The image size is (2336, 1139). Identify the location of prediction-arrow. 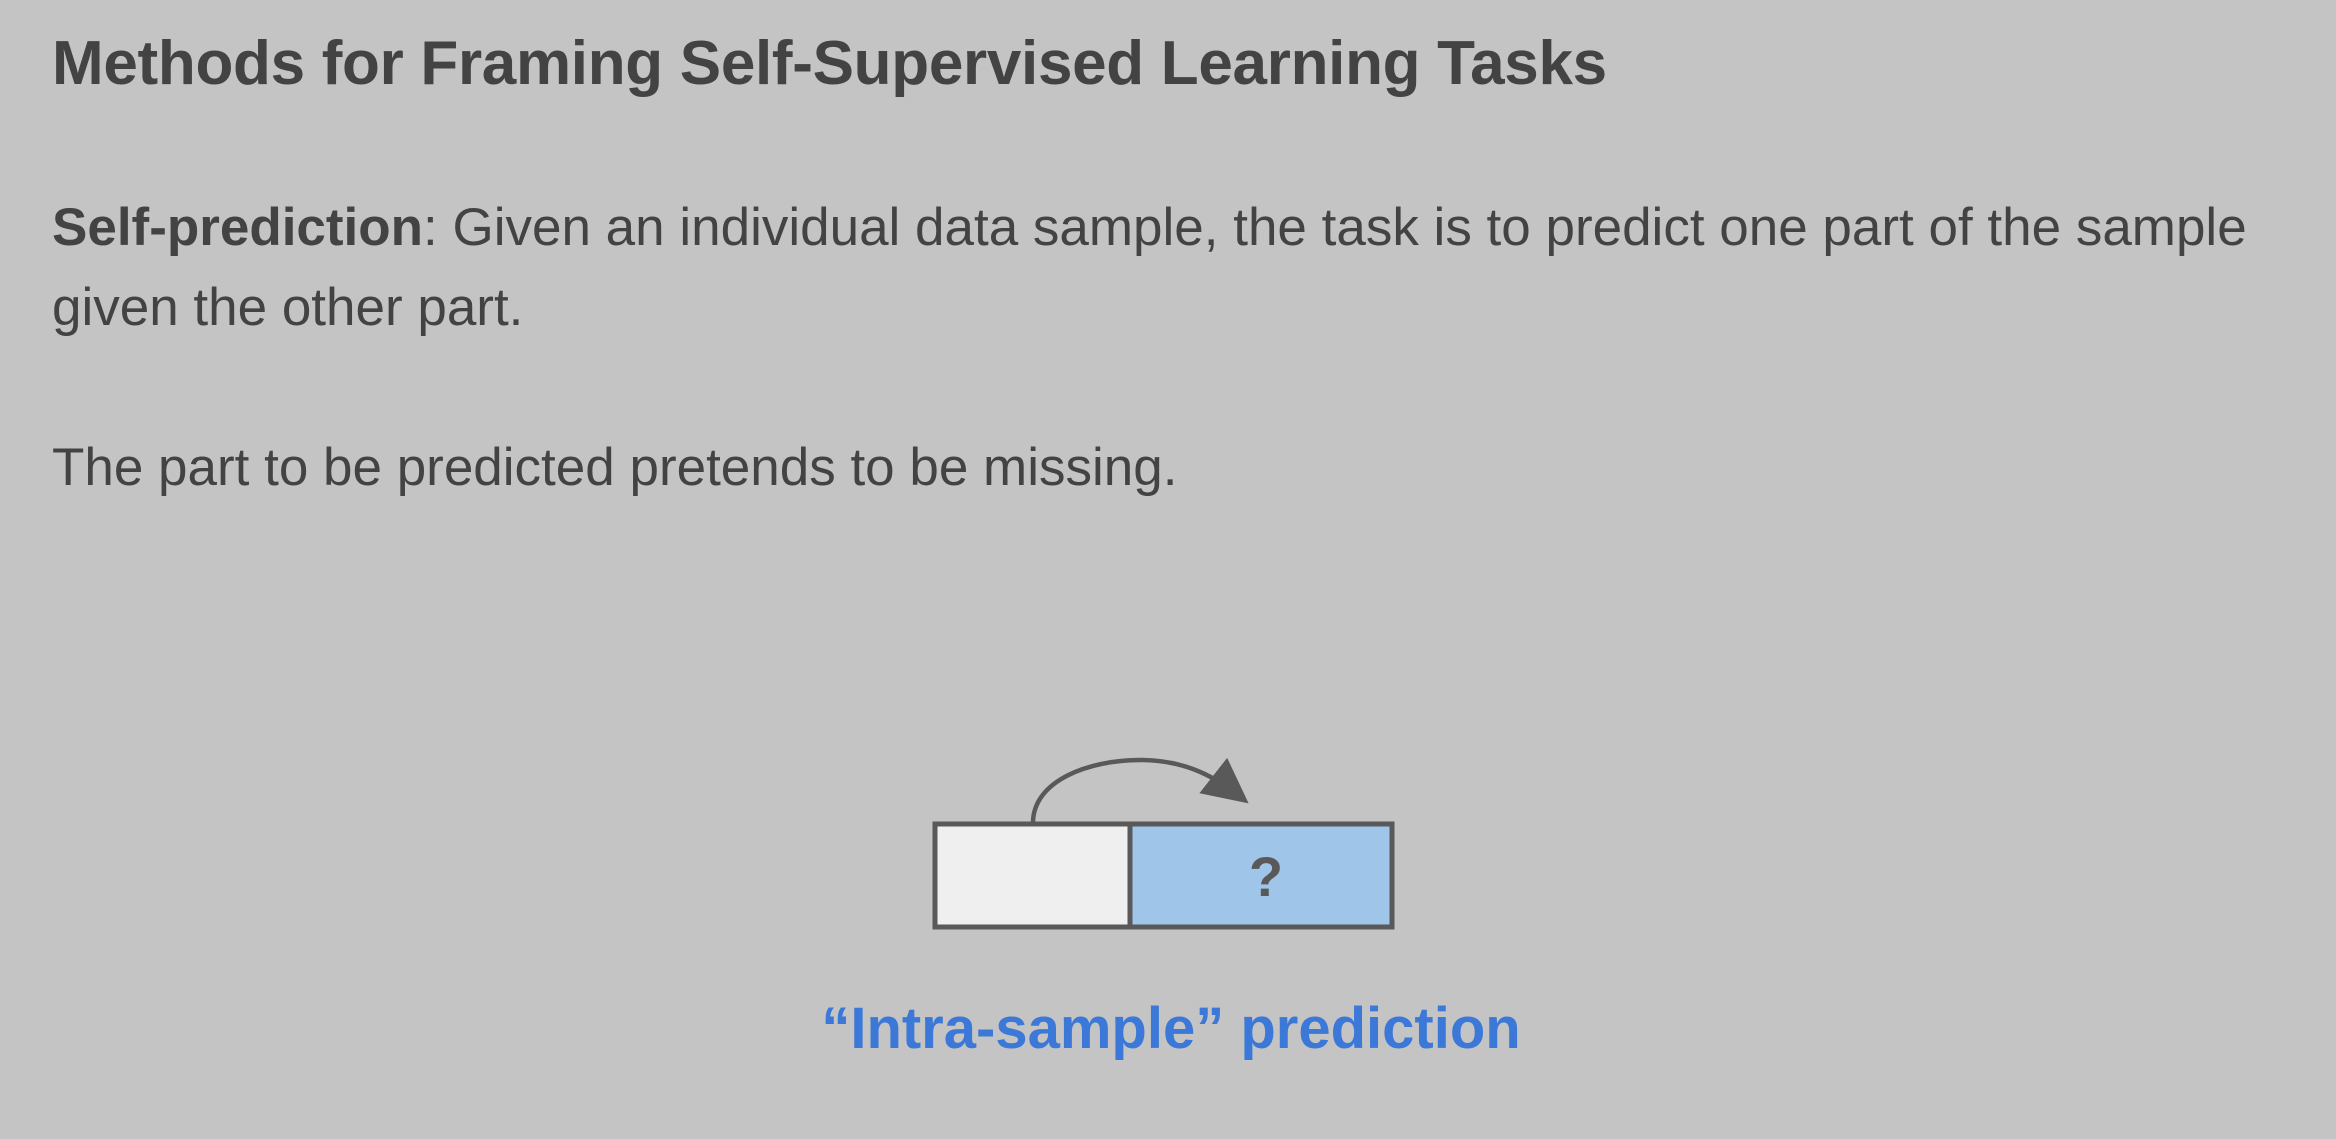
(1139, 790).